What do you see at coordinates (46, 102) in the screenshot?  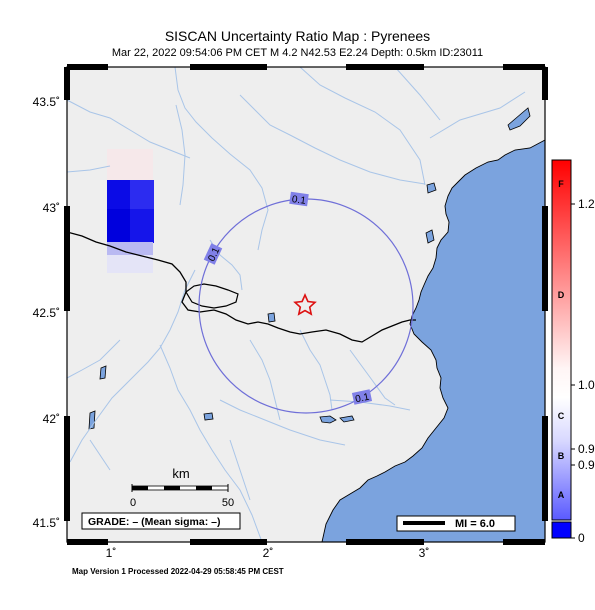 I see `svg-text: 43.5˚` at bounding box center [46, 102].